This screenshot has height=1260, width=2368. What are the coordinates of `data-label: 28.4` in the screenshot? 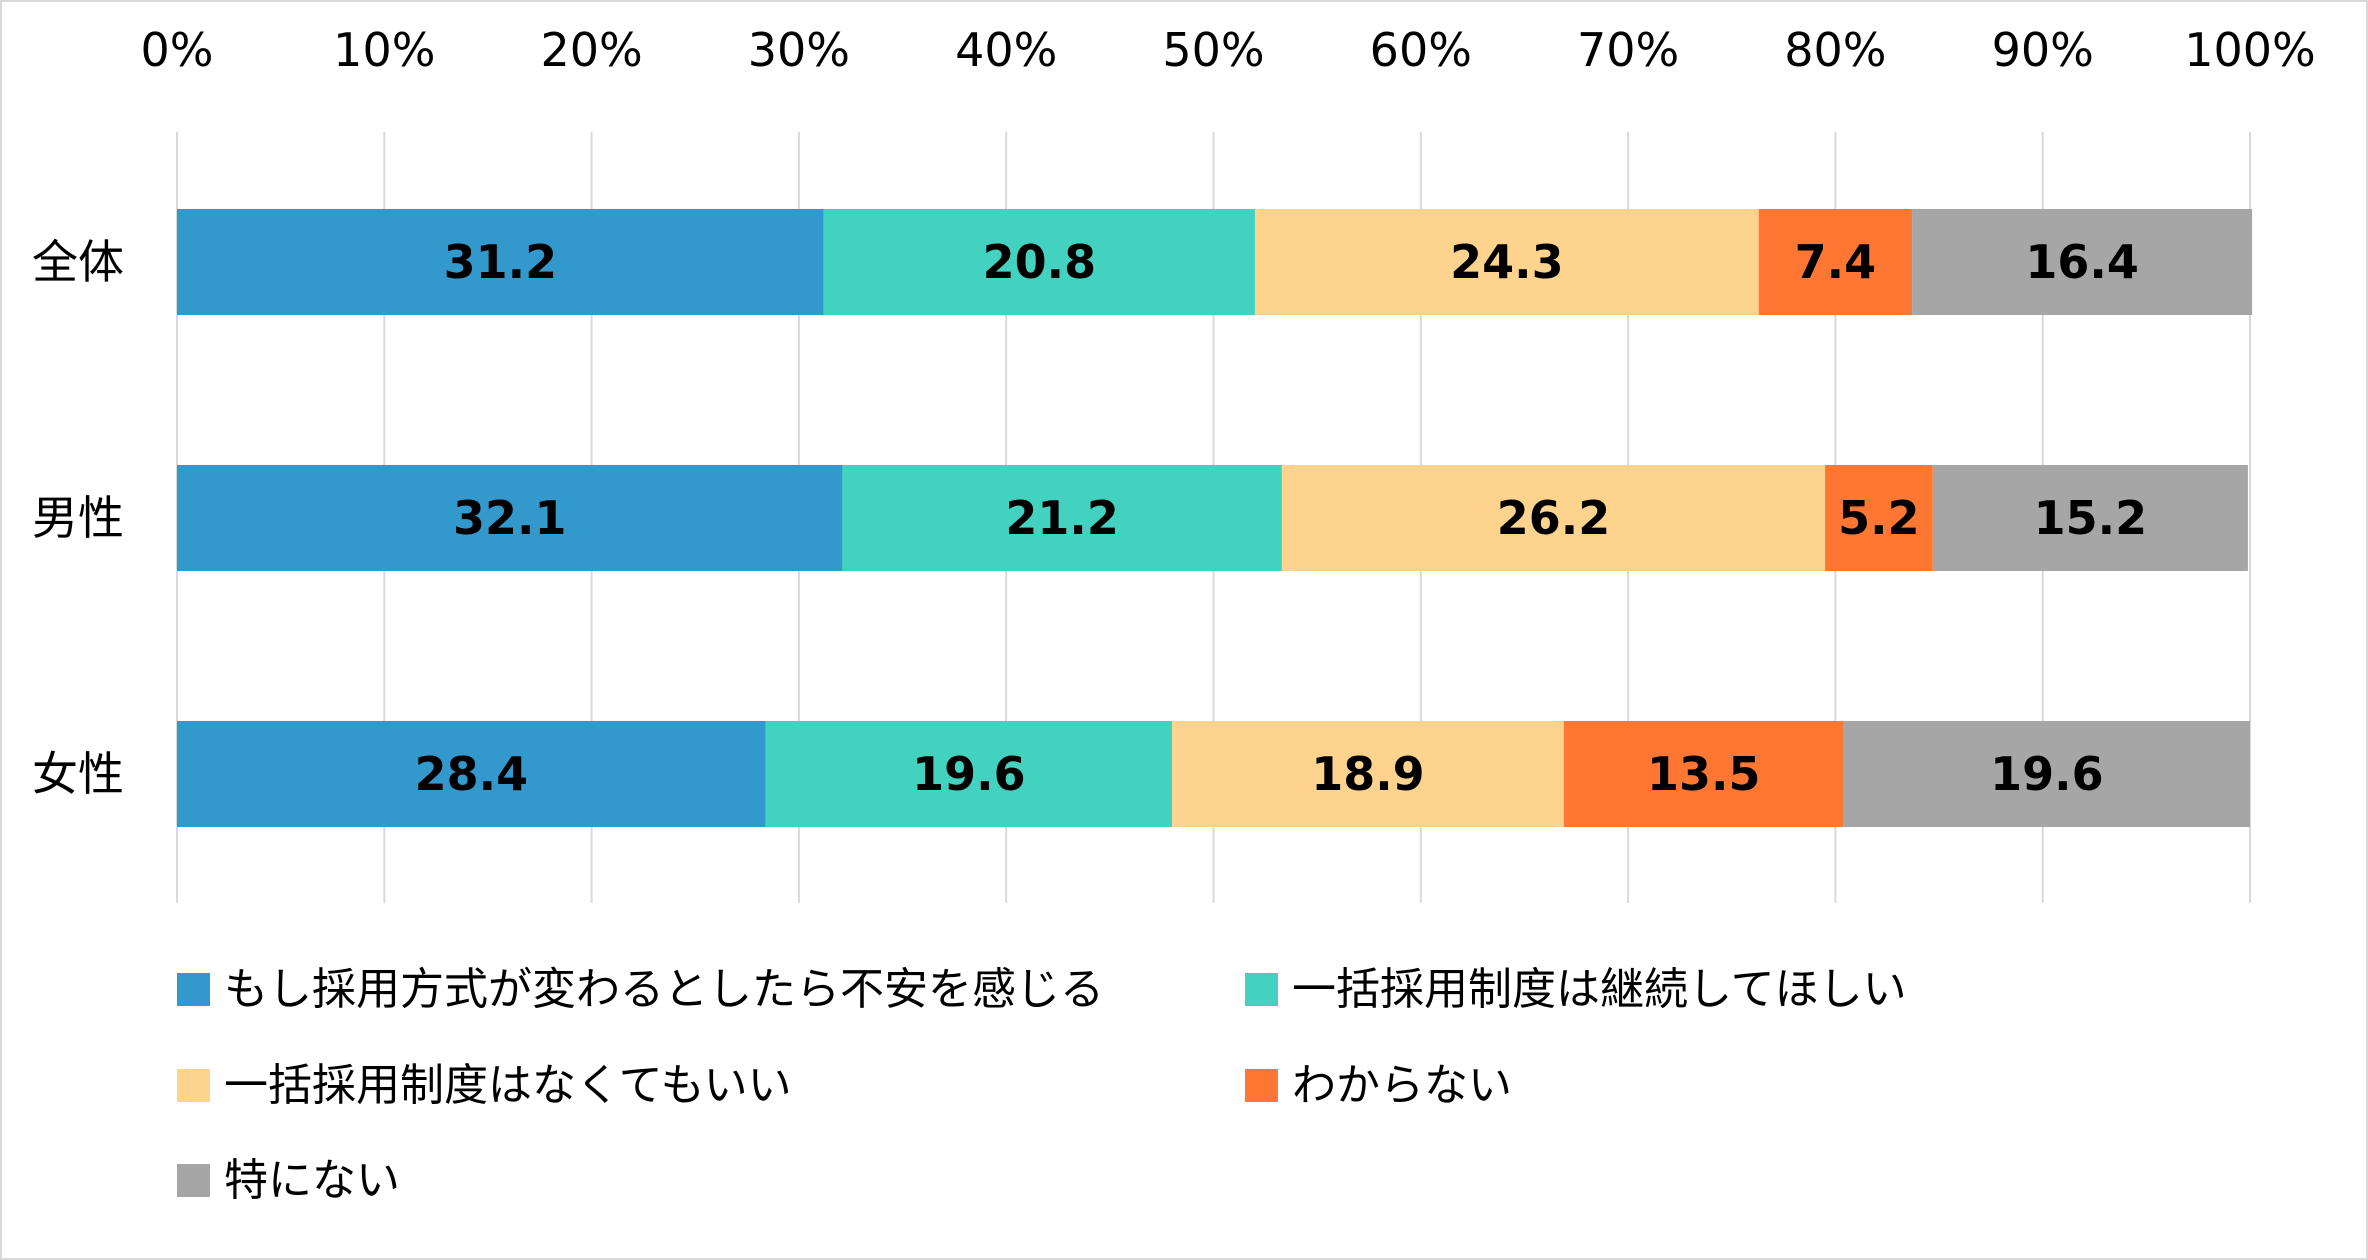 It's located at (472, 774).